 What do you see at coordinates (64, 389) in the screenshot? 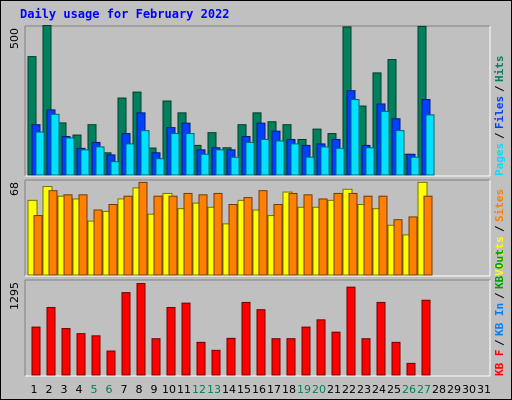
I see `x-tick-label: 3` at bounding box center [64, 389].